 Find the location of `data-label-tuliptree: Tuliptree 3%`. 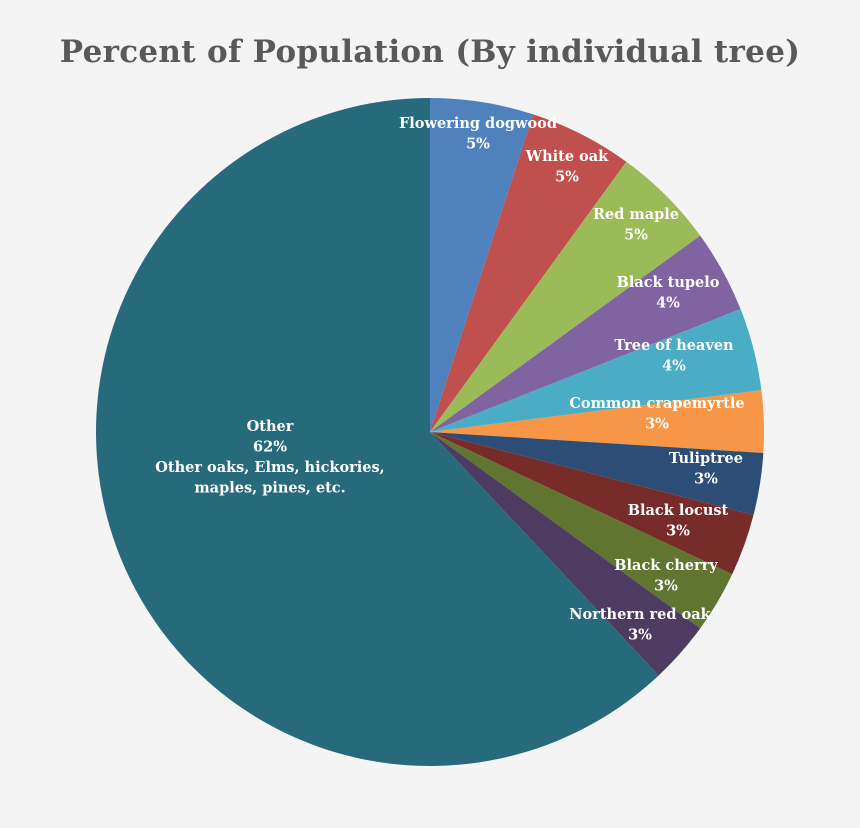

data-label-tuliptree: Tuliptree 3% is located at coordinates (706, 469).